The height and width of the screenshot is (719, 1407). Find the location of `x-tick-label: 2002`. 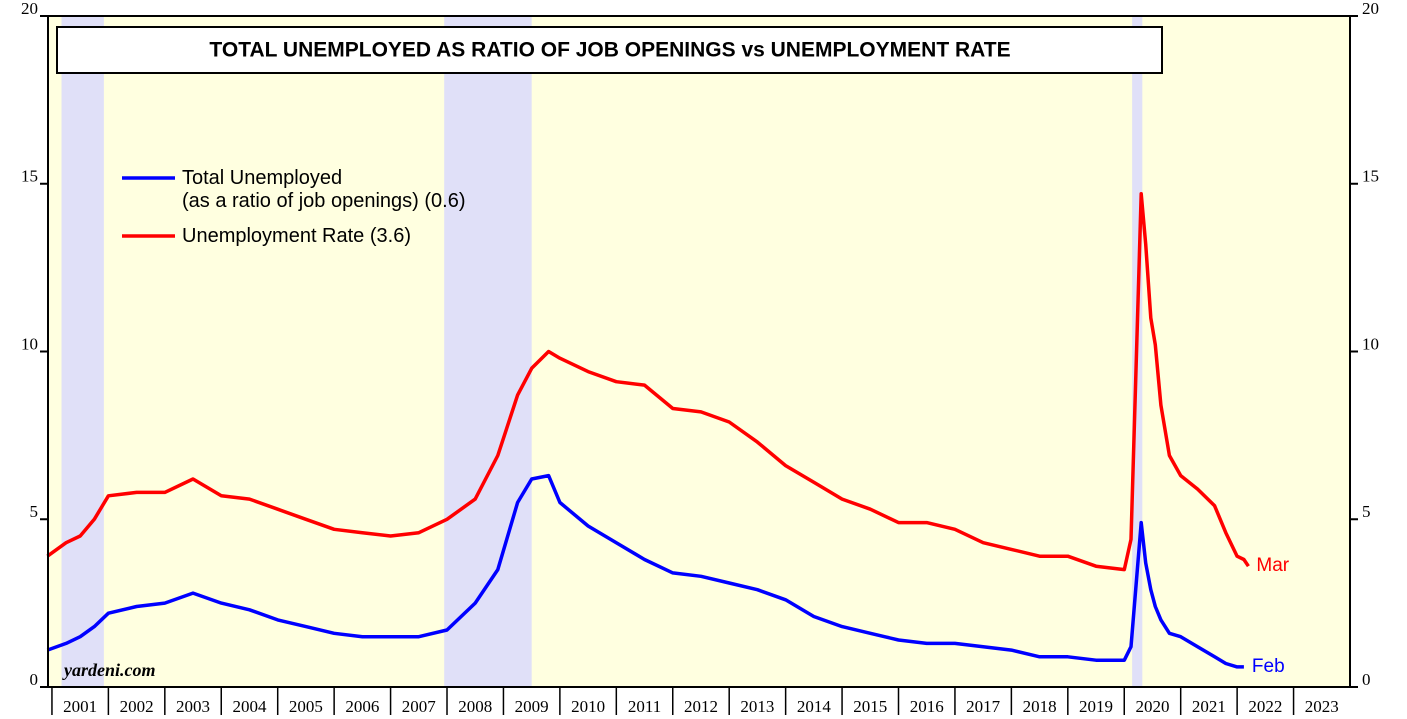

x-tick-label: 2002 is located at coordinates (137, 706).